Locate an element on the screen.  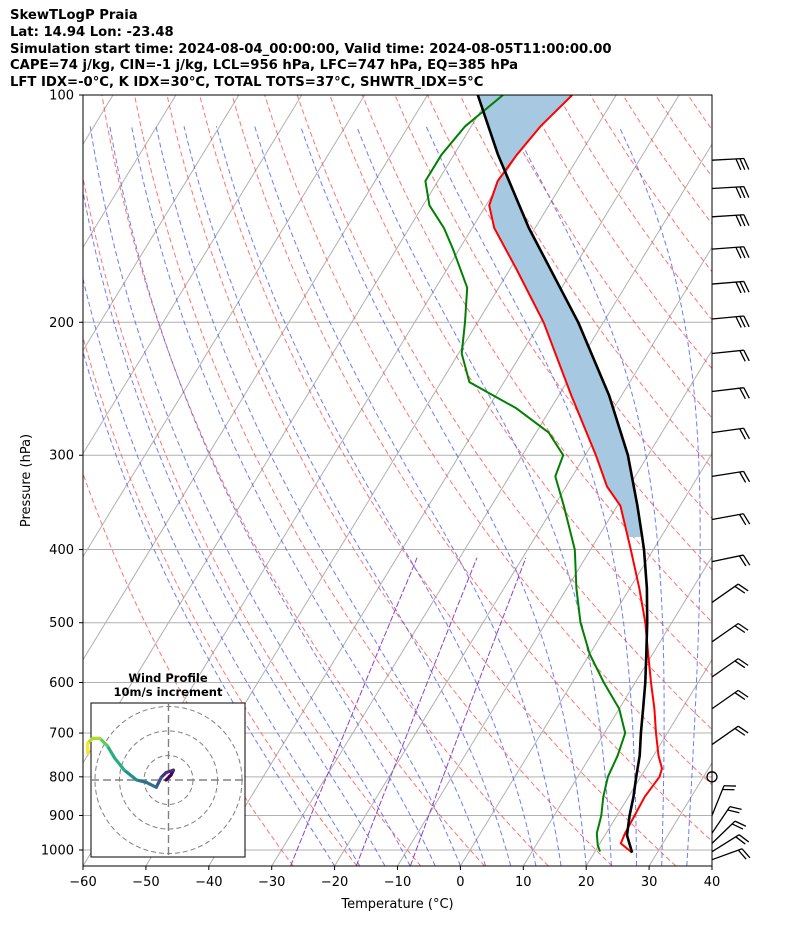
x-tick-label: −20 is located at coordinates (334, 882).